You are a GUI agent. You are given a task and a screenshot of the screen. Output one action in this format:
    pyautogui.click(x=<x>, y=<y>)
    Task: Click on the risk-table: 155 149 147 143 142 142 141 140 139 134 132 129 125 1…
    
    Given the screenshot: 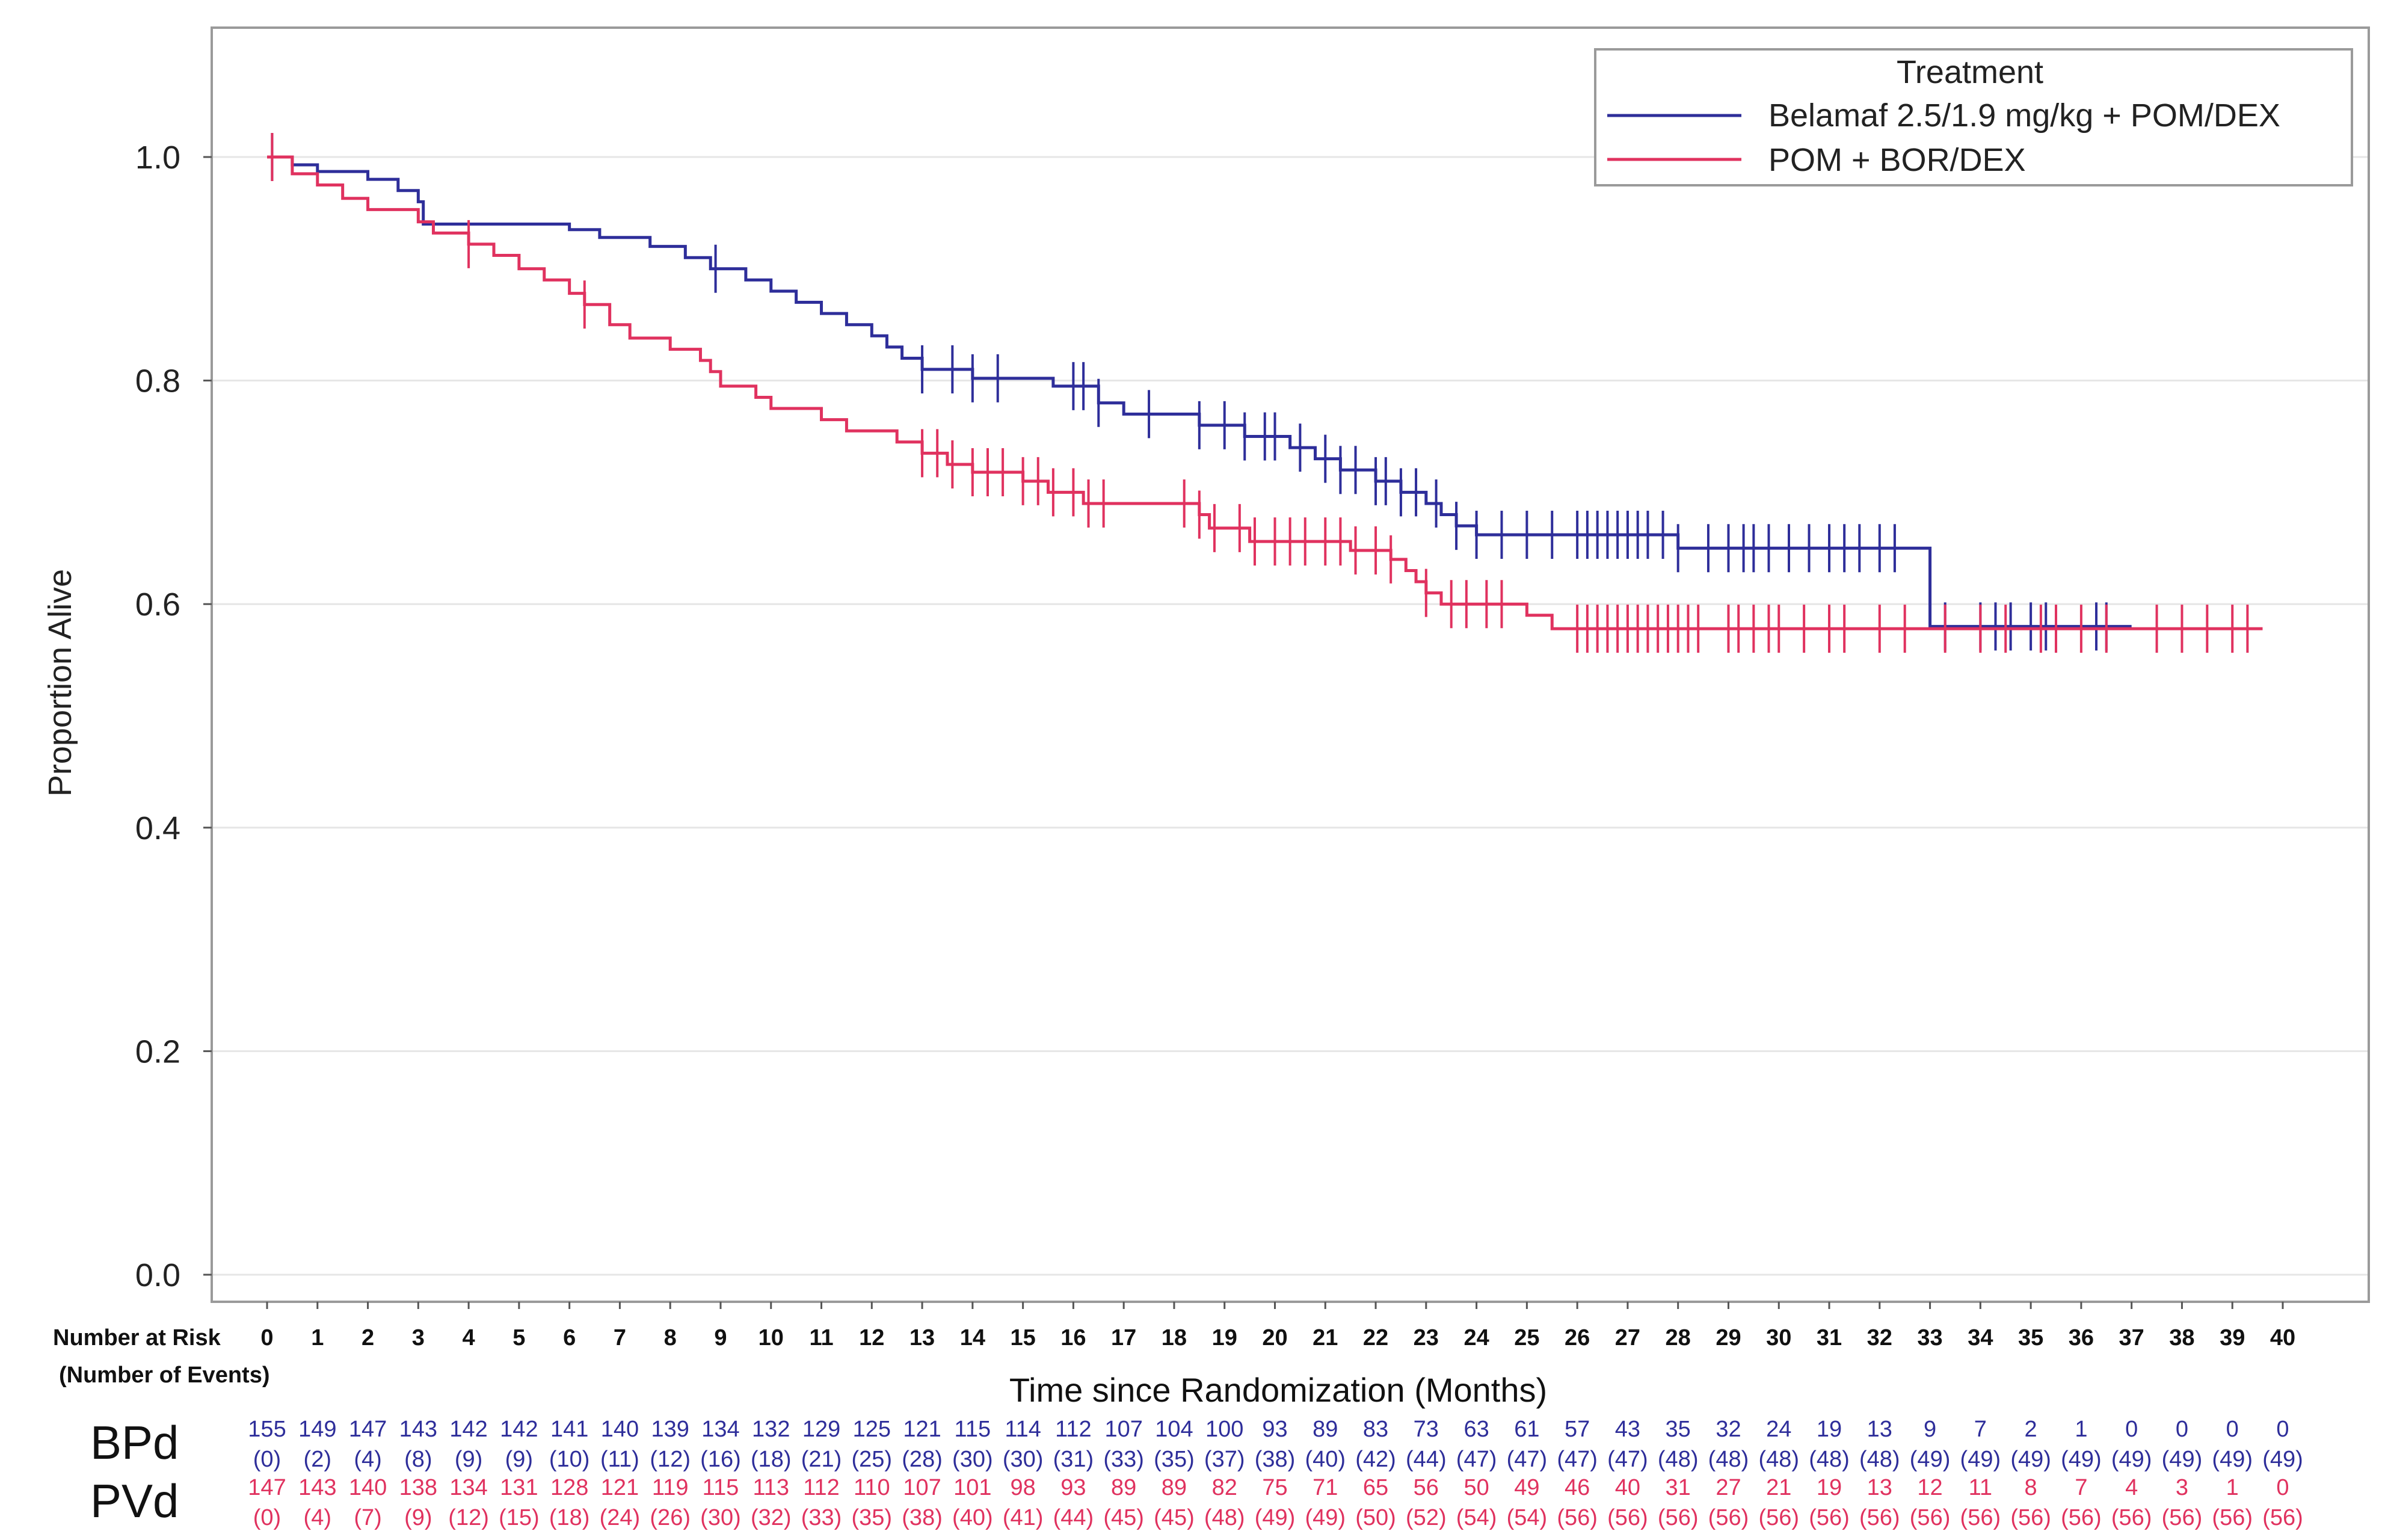 What is the action you would take?
    pyautogui.click(x=1276, y=1473)
    